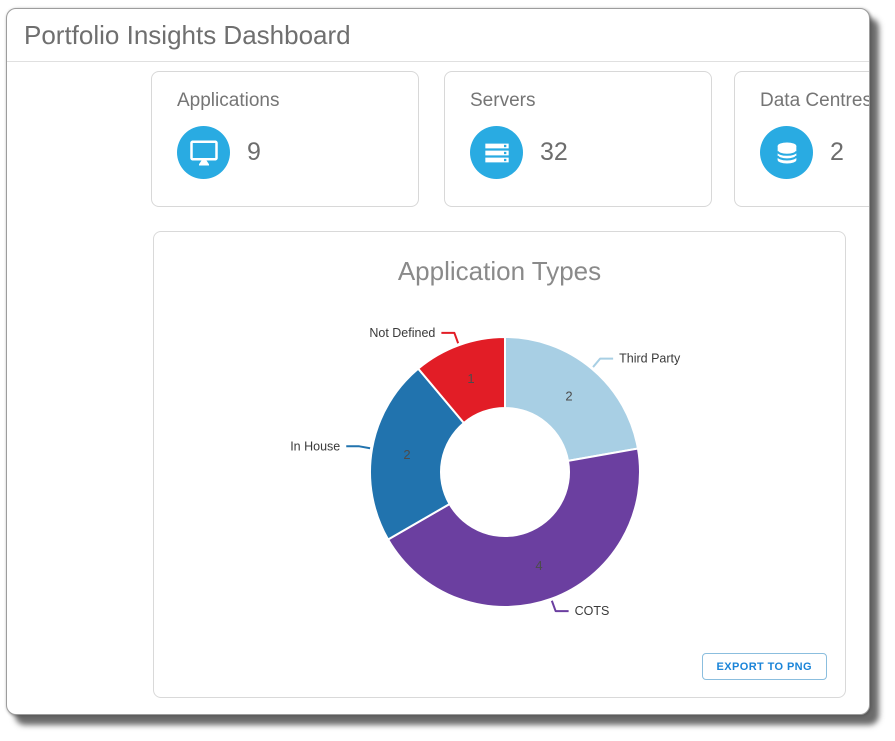 The height and width of the screenshot is (741, 895). Describe the element at coordinates (650, 359) in the screenshot. I see `donut-category-label: Third Party` at that location.